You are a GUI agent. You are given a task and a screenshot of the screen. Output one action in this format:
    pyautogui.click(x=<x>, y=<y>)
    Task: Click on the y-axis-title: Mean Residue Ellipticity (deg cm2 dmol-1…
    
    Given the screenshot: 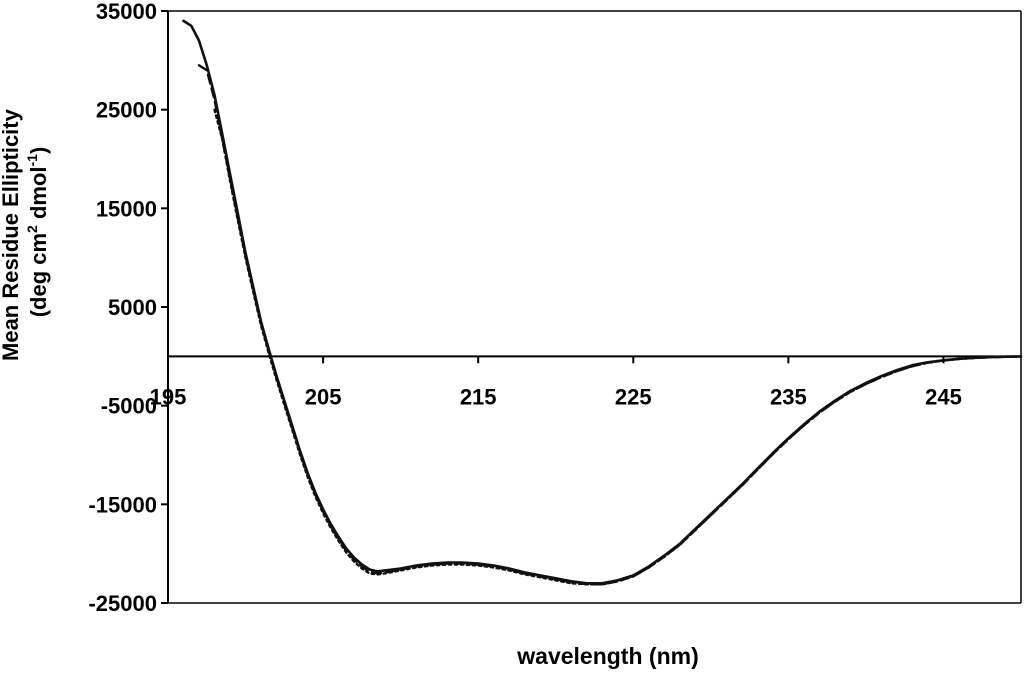 What is the action you would take?
    pyautogui.click(x=25, y=232)
    